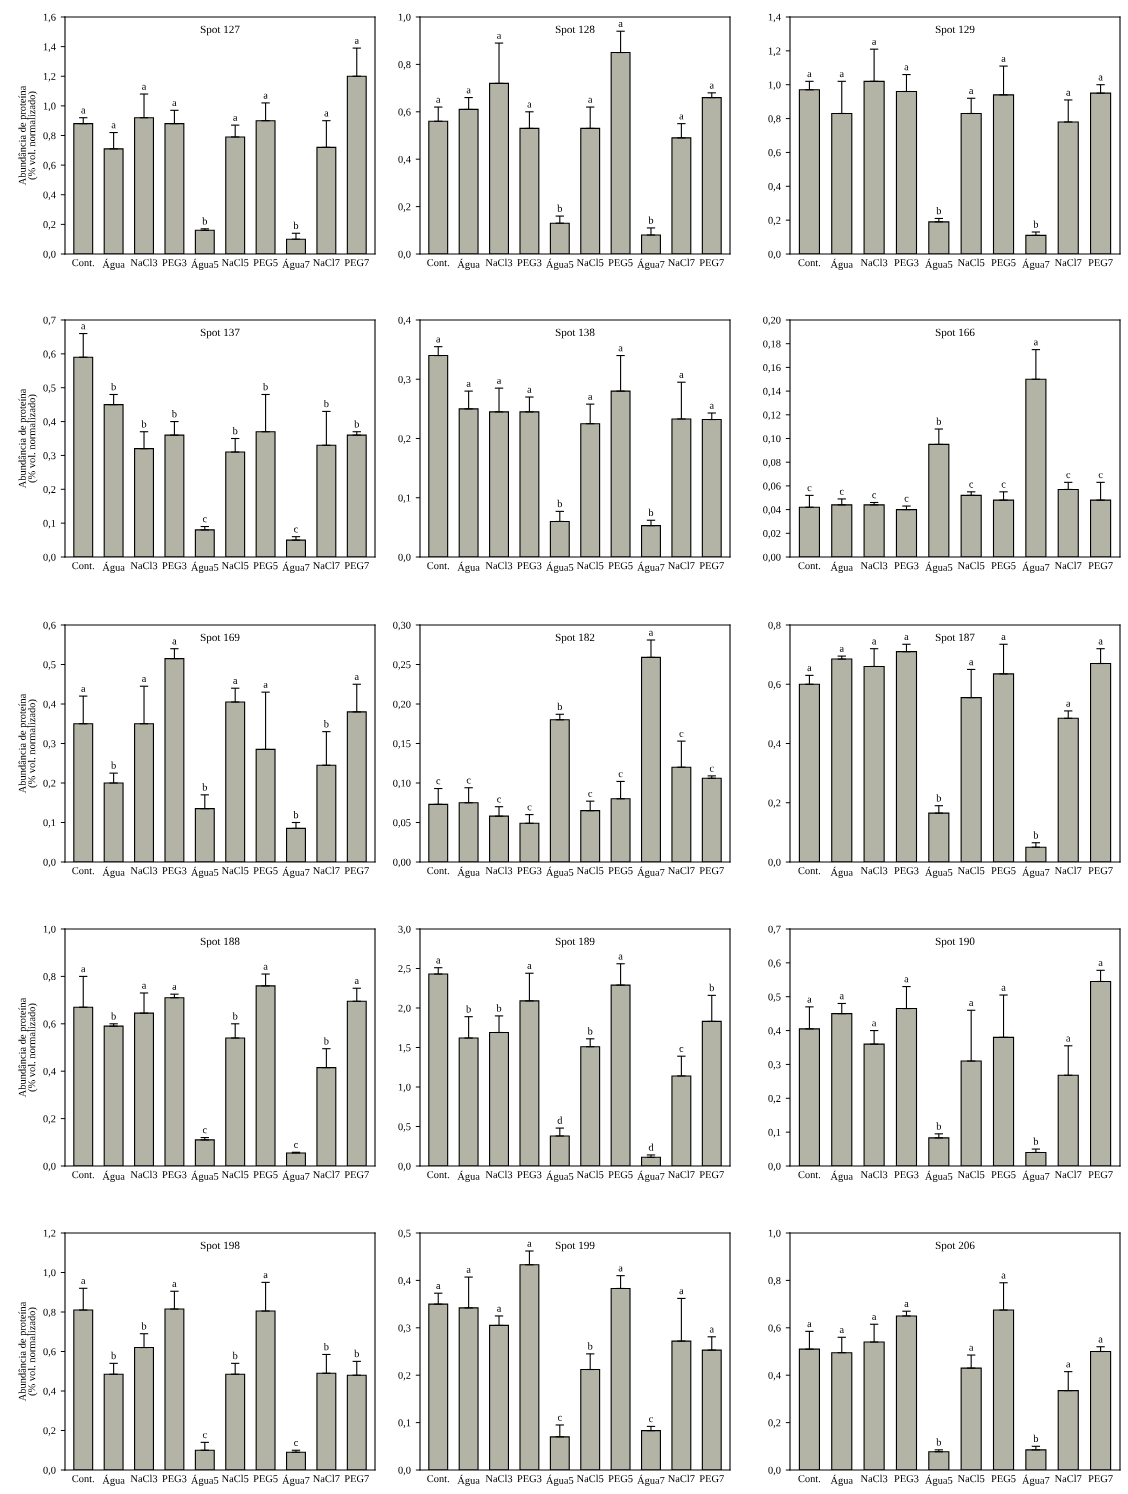 The height and width of the screenshot is (1494, 1128). What do you see at coordinates (955, 333) in the screenshot?
I see `text: Spot 166` at bounding box center [955, 333].